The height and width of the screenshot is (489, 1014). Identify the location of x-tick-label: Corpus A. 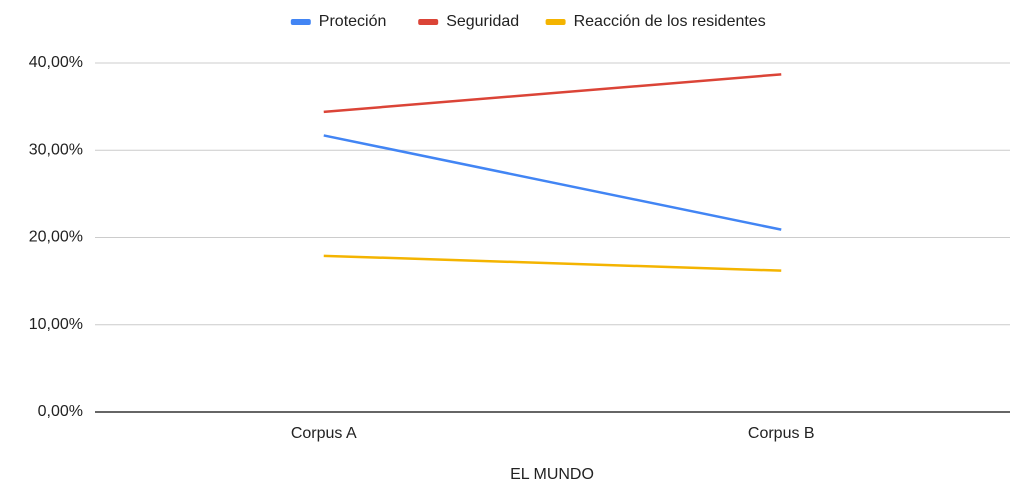
(324, 433).